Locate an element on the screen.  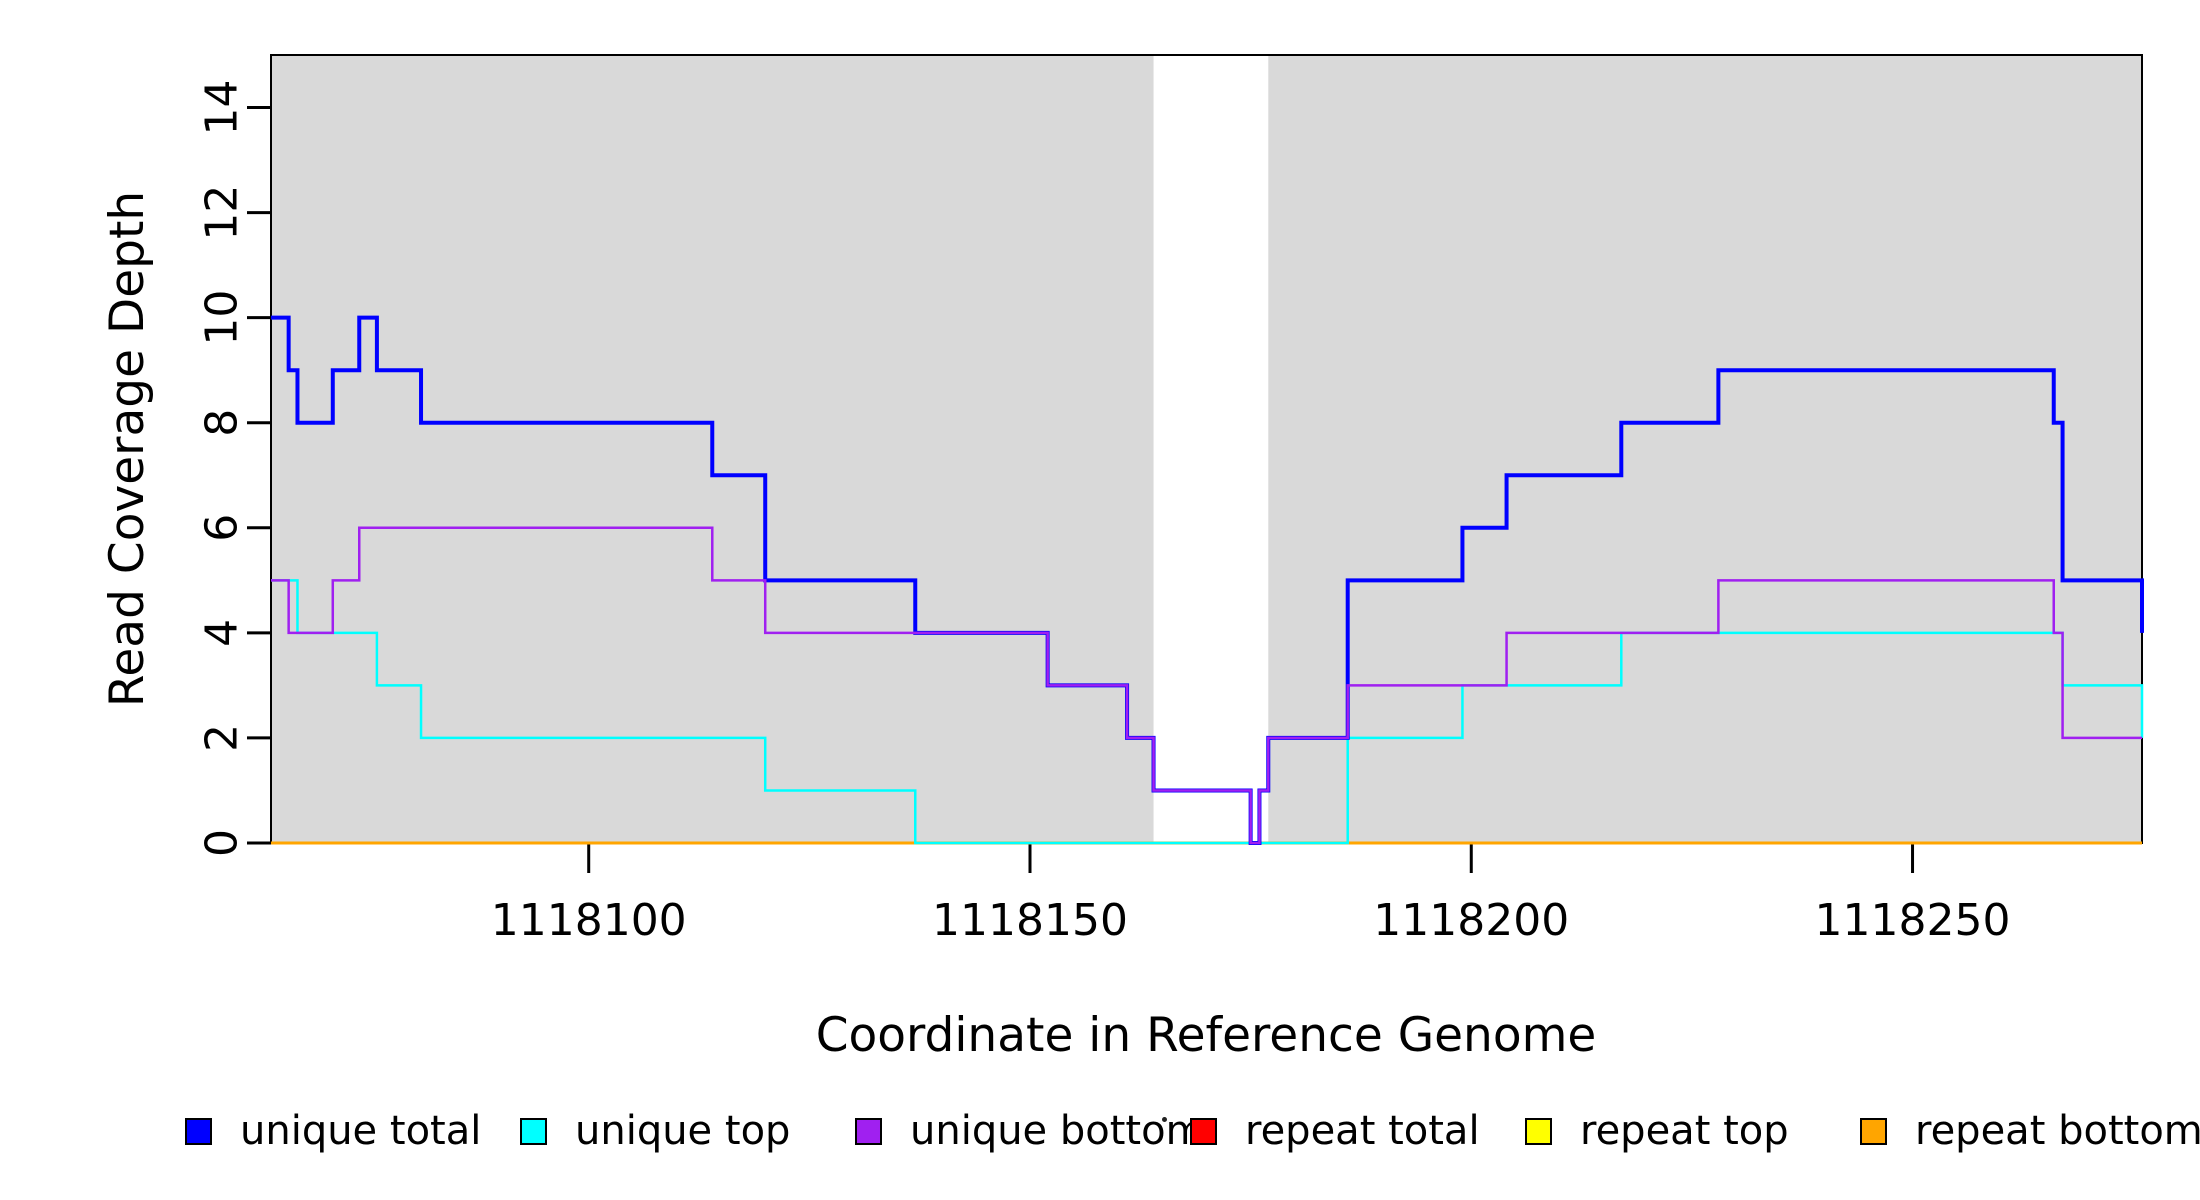
legend-swatch-unique-bottom is located at coordinates (868, 1131).